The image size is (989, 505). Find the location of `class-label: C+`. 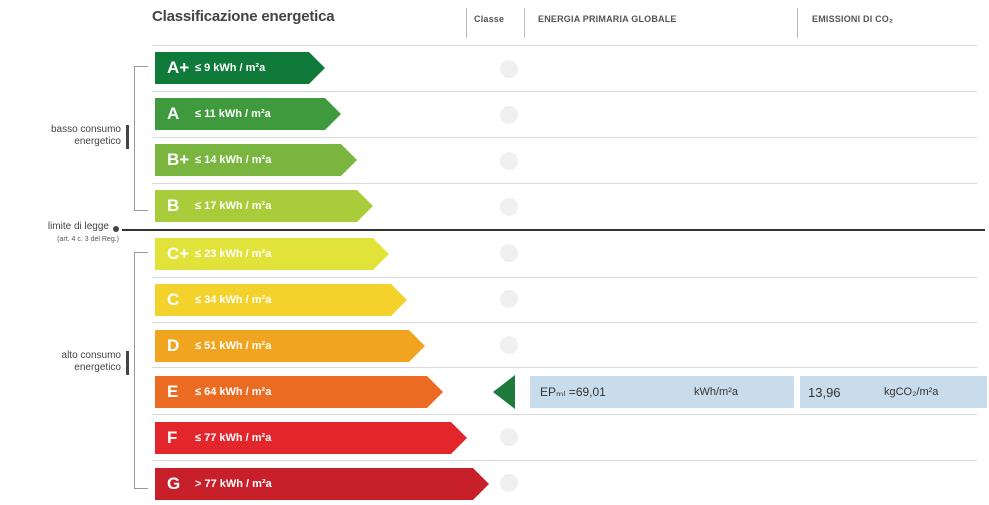

class-label: C+ is located at coordinates (178, 253).